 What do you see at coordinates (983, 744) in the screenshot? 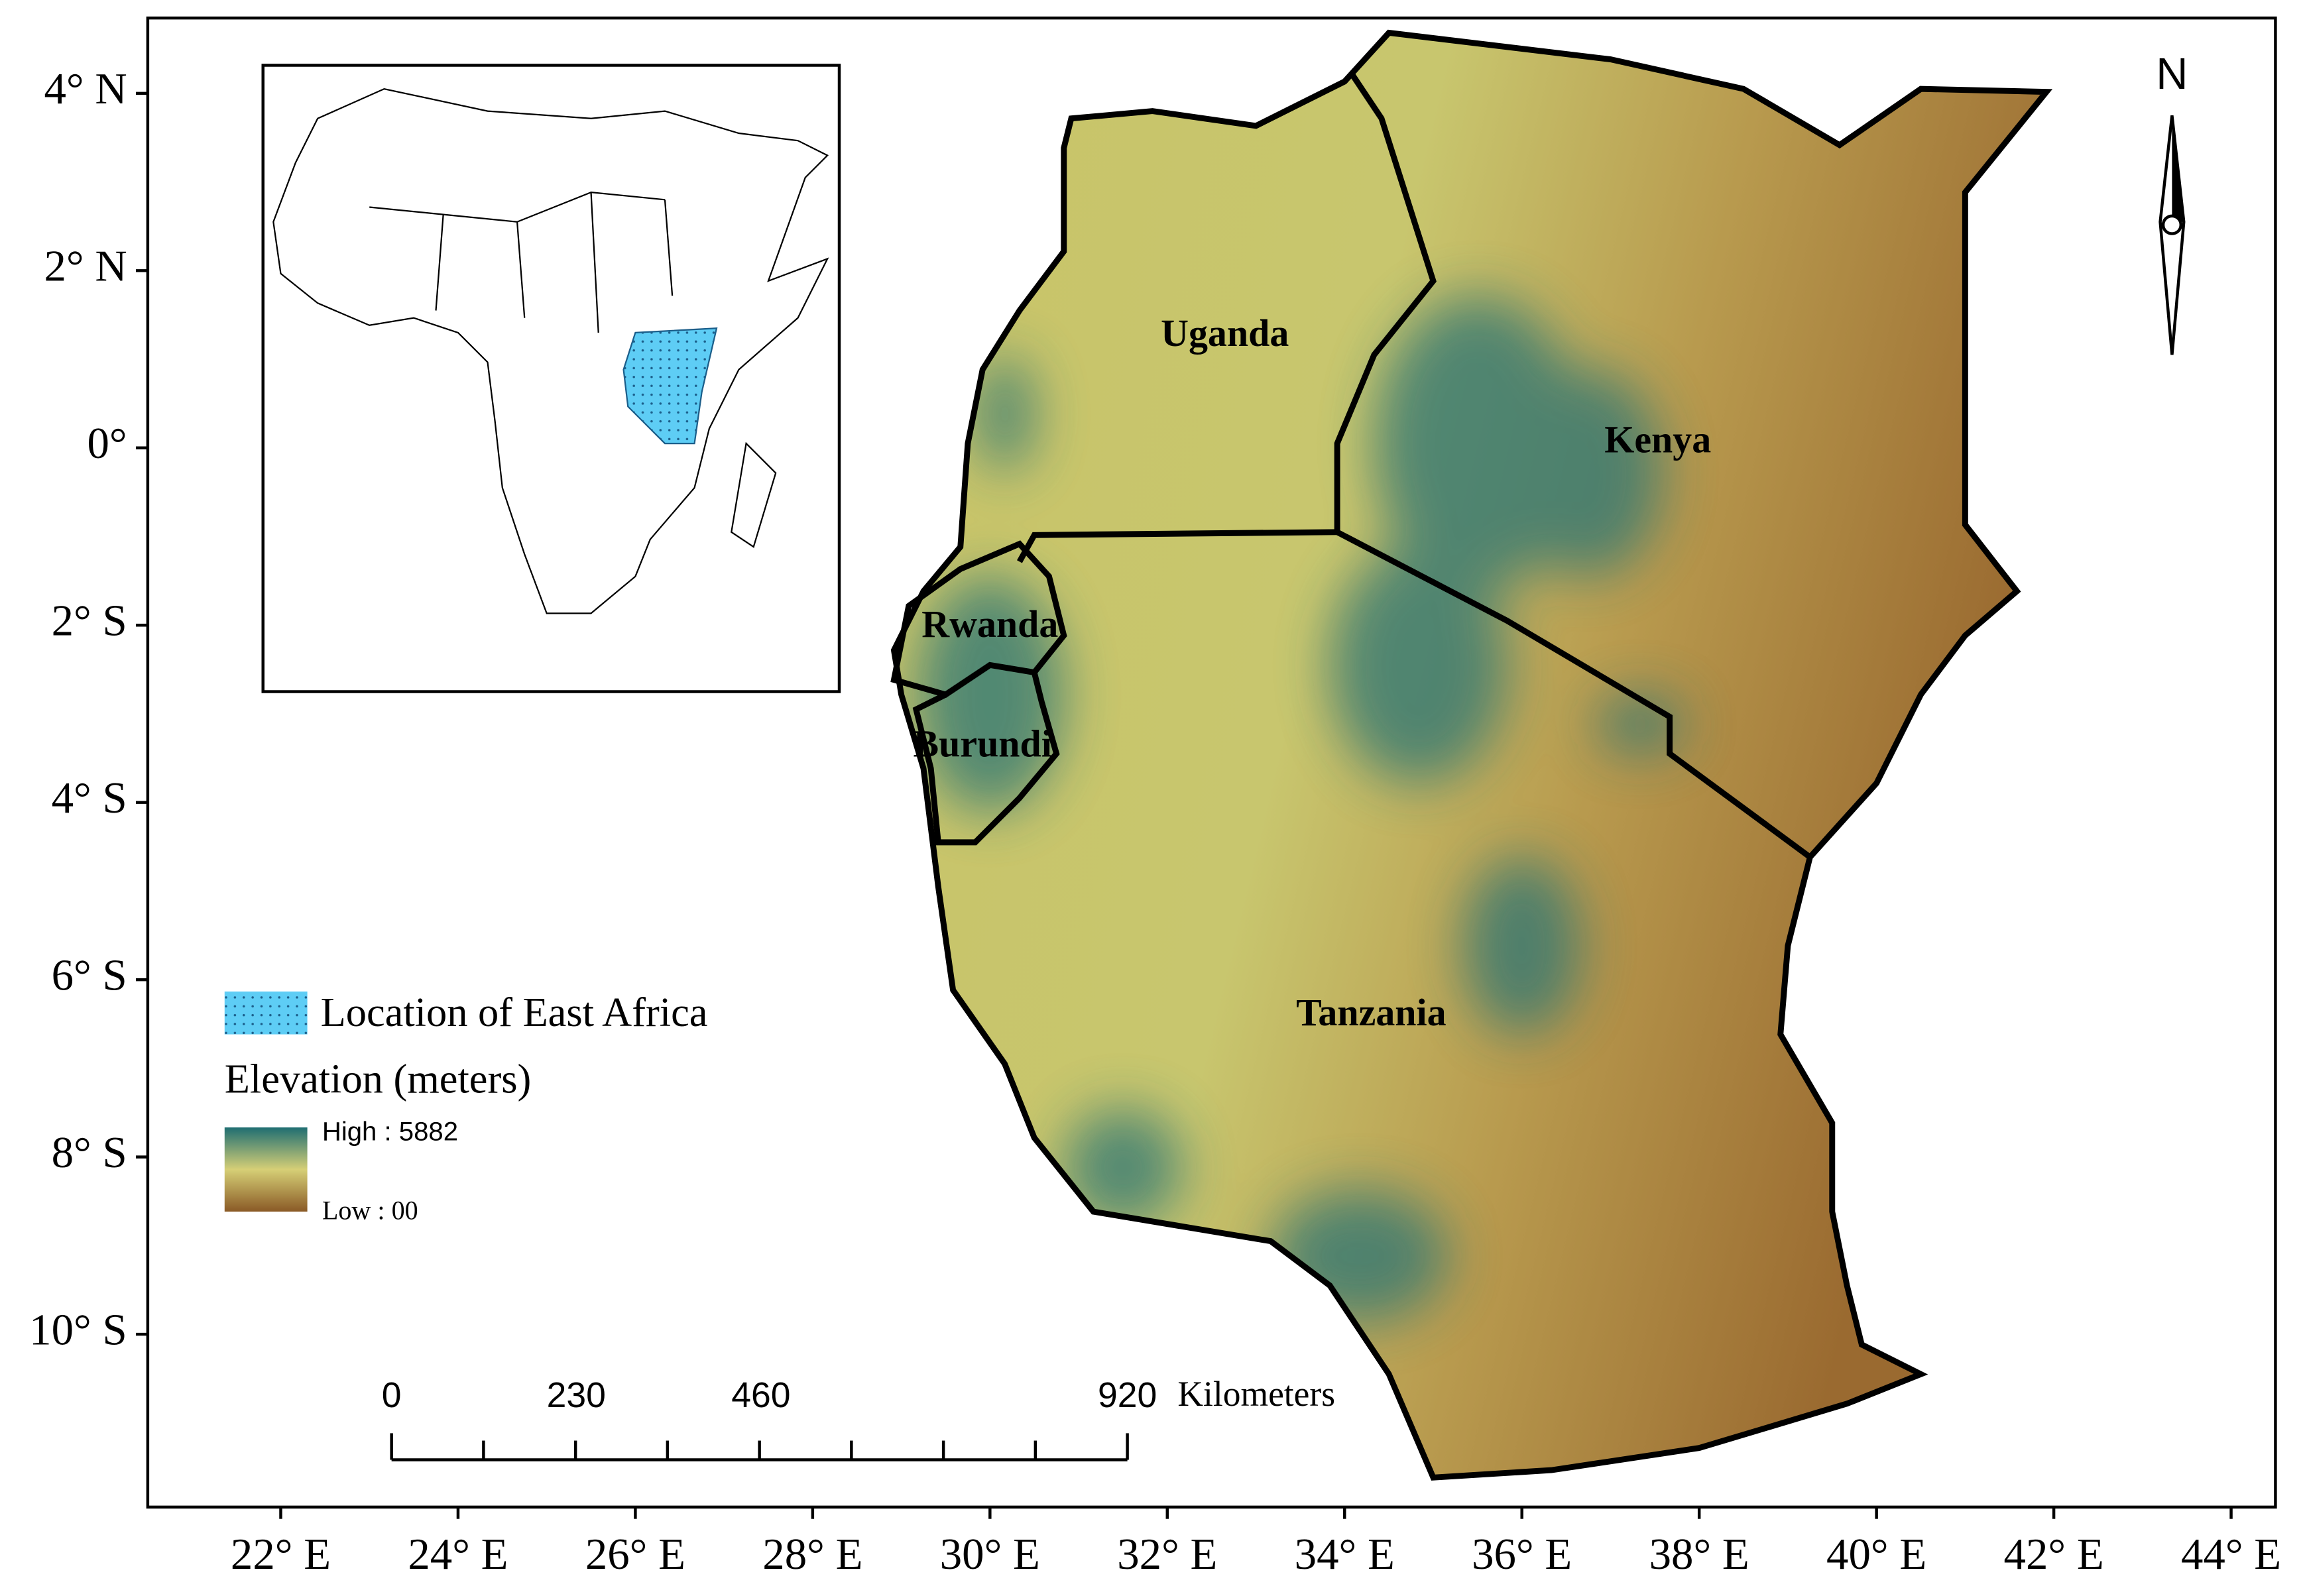
I see `country-label: Burundi` at bounding box center [983, 744].